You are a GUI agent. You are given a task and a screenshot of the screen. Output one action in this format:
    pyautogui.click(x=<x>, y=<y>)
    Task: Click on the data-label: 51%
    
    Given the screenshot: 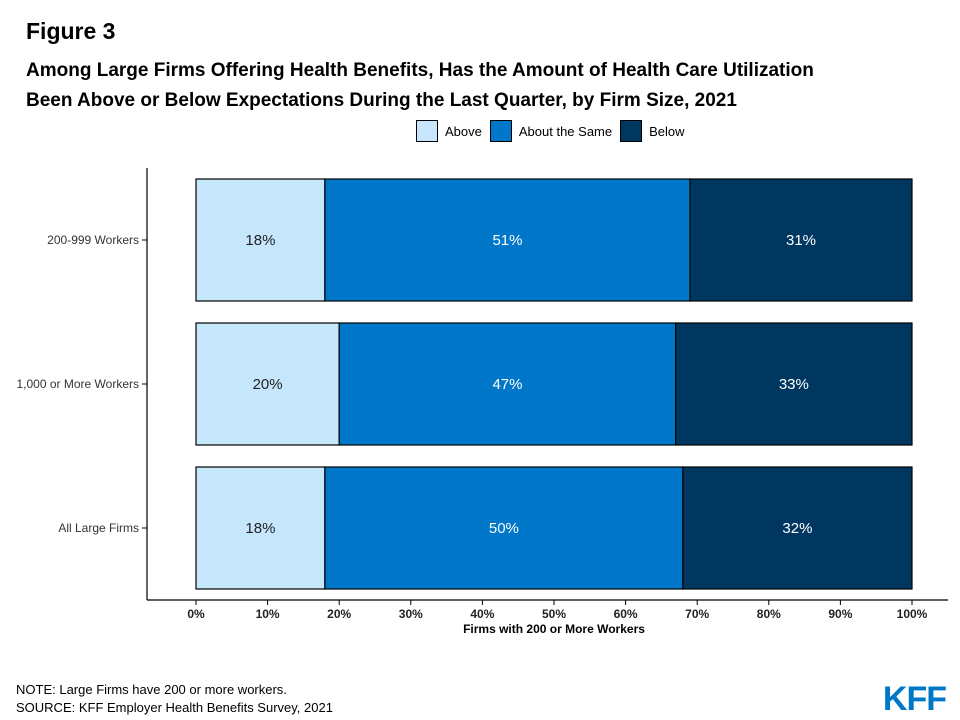 What is the action you would take?
    pyautogui.click(x=507, y=240)
    